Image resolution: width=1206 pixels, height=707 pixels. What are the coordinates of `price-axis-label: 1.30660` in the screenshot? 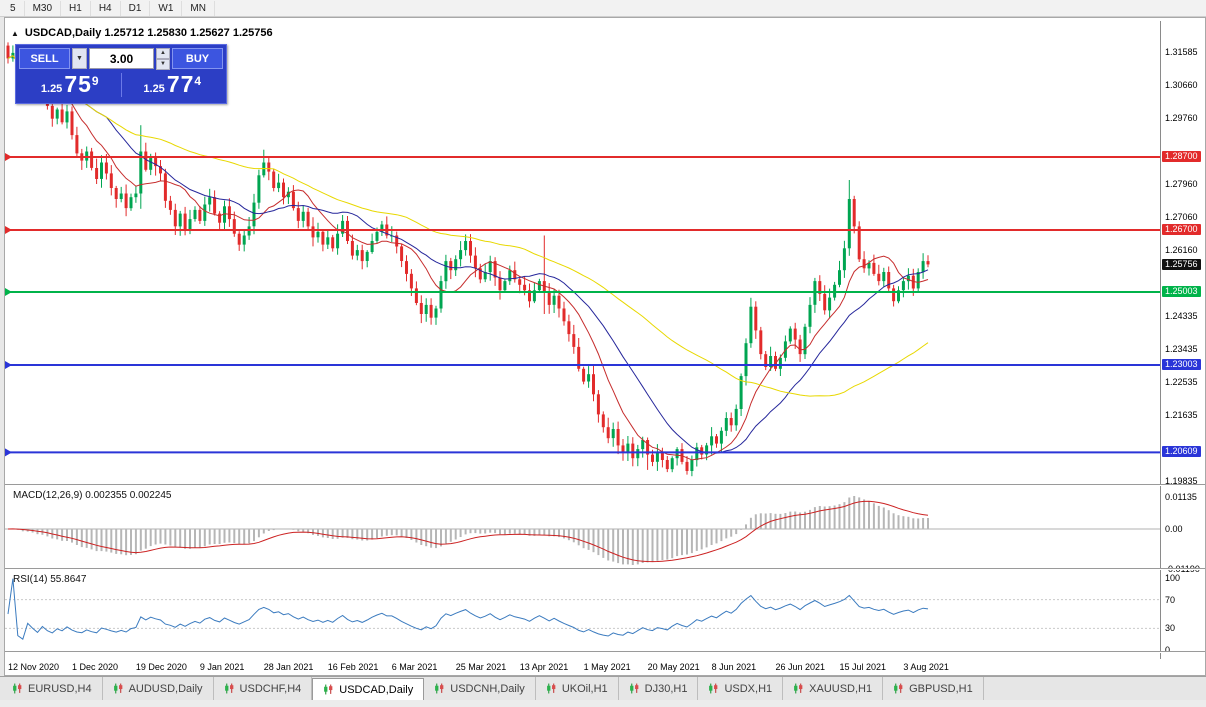 It's located at (1181, 85).